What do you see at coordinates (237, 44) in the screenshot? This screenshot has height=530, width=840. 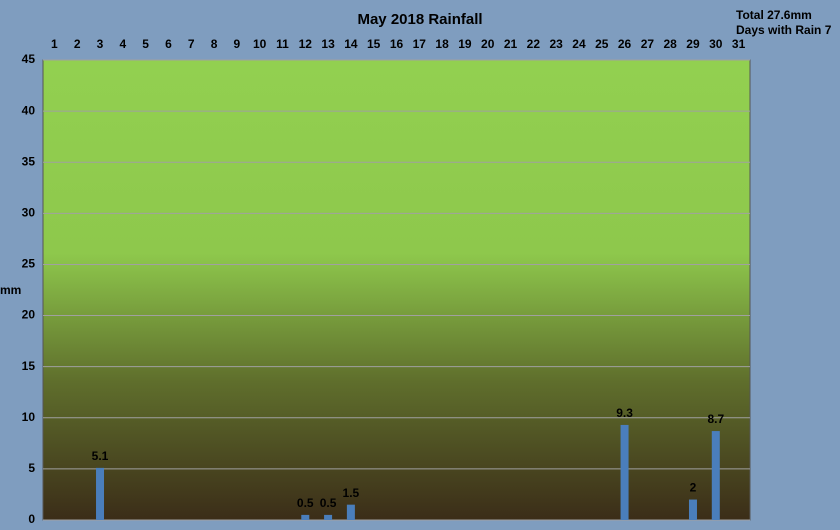 I see `x-tick-label: 9` at bounding box center [237, 44].